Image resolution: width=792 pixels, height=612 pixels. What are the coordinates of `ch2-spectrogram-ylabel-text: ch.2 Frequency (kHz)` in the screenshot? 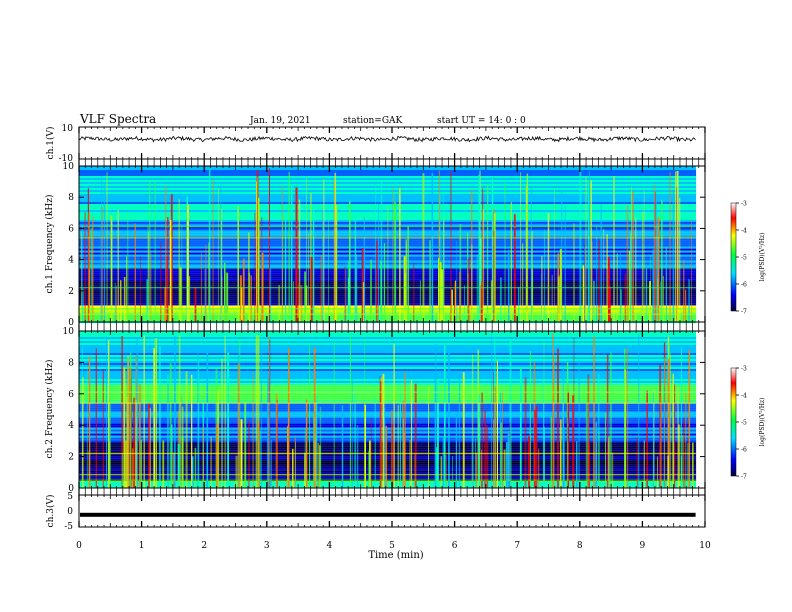 It's located at (49, 409).